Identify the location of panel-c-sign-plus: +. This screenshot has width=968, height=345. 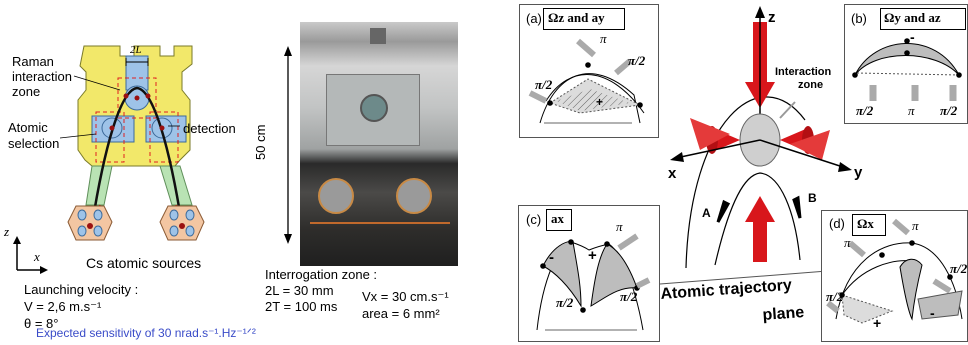
(592, 255).